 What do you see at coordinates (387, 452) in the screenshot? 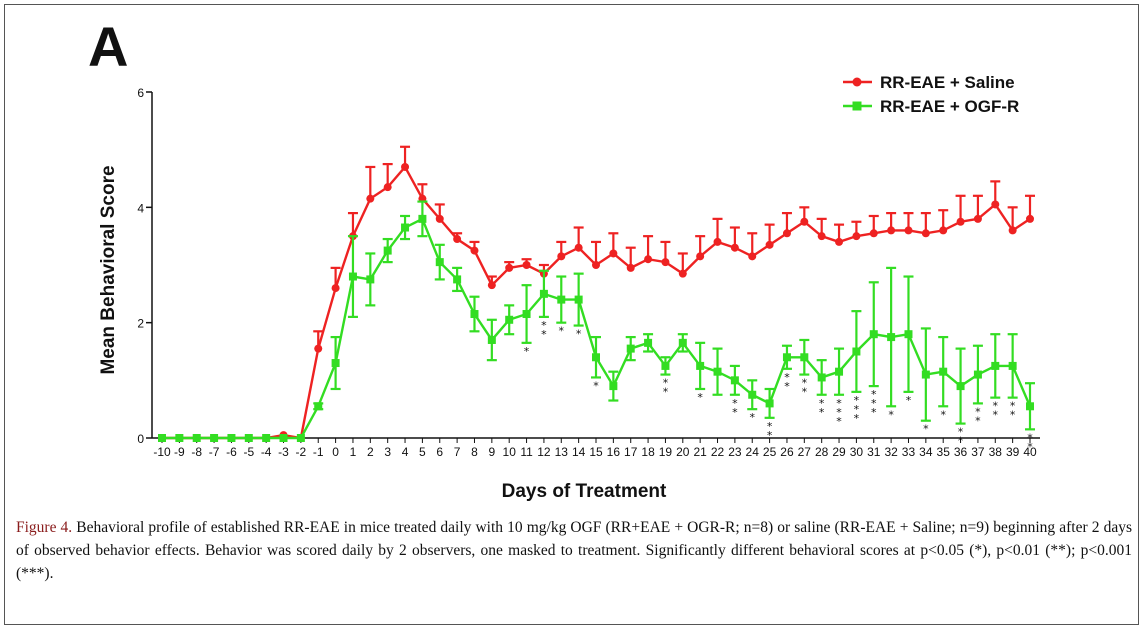
I see `x-tick-label: 3` at bounding box center [387, 452].